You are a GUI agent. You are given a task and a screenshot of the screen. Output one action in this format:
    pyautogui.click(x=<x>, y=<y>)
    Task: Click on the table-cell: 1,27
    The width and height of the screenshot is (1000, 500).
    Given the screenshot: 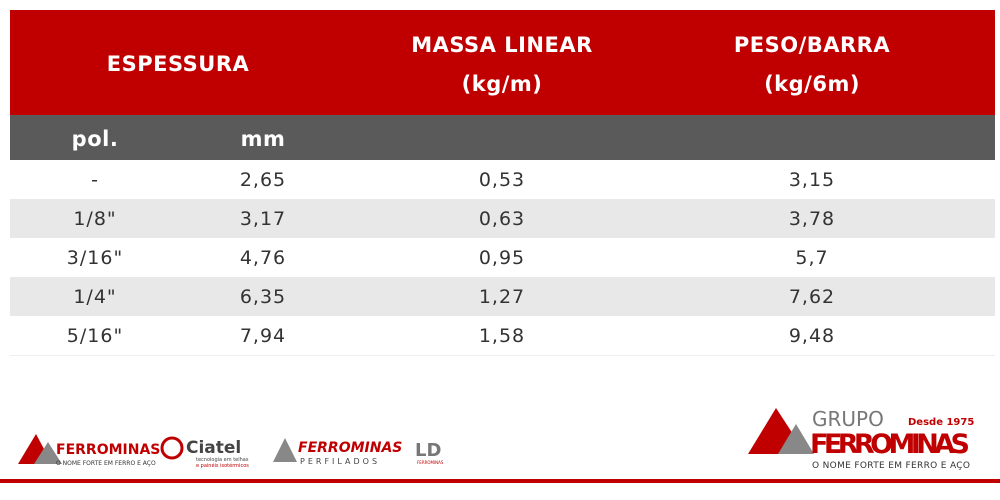 What is the action you would take?
    pyautogui.click(x=502, y=297)
    